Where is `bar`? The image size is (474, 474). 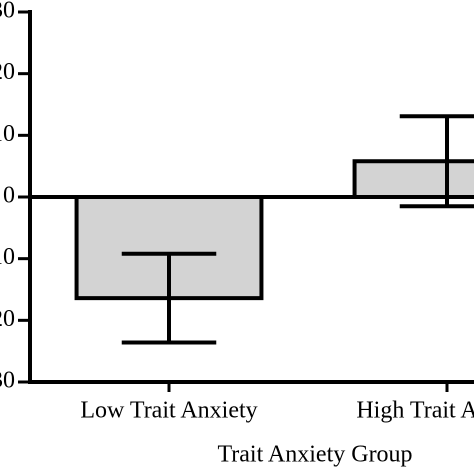
bar is located at coordinates (413, 179).